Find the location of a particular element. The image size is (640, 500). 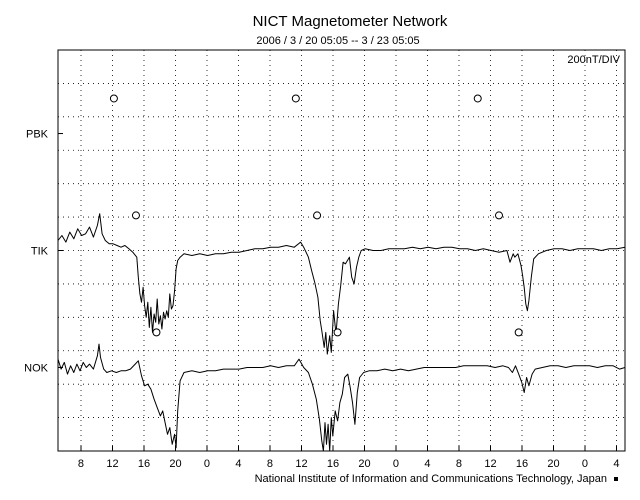

corner-mark is located at coordinates (616, 479).